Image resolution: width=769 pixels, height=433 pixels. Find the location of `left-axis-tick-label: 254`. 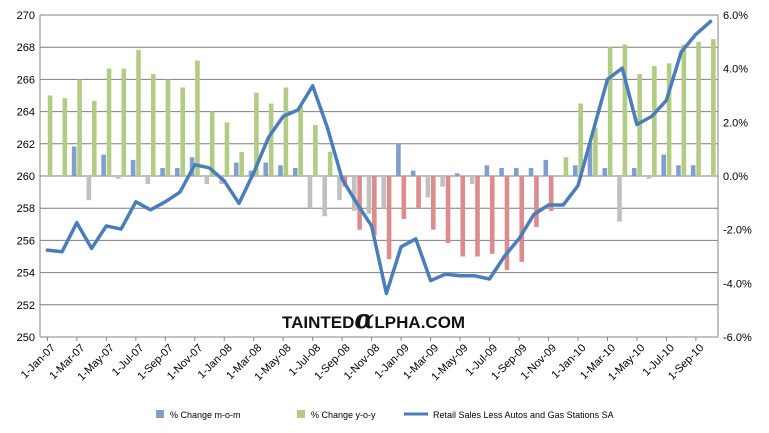

left-axis-tick-label: 254 is located at coordinates (26, 274).